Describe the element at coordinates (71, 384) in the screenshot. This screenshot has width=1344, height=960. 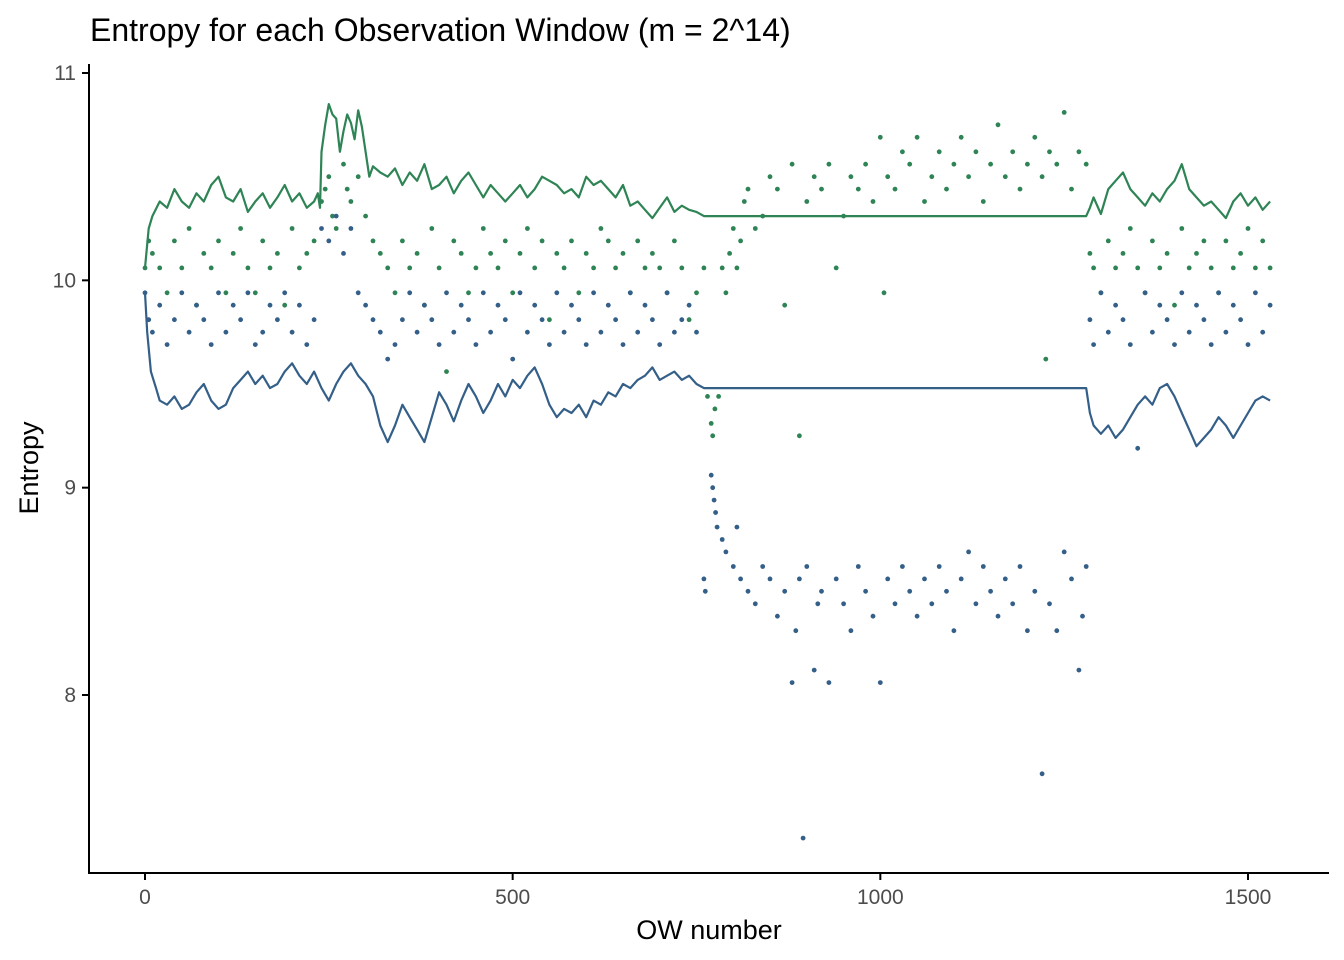
I see `y-ticks: 8 9 10 11` at that location.